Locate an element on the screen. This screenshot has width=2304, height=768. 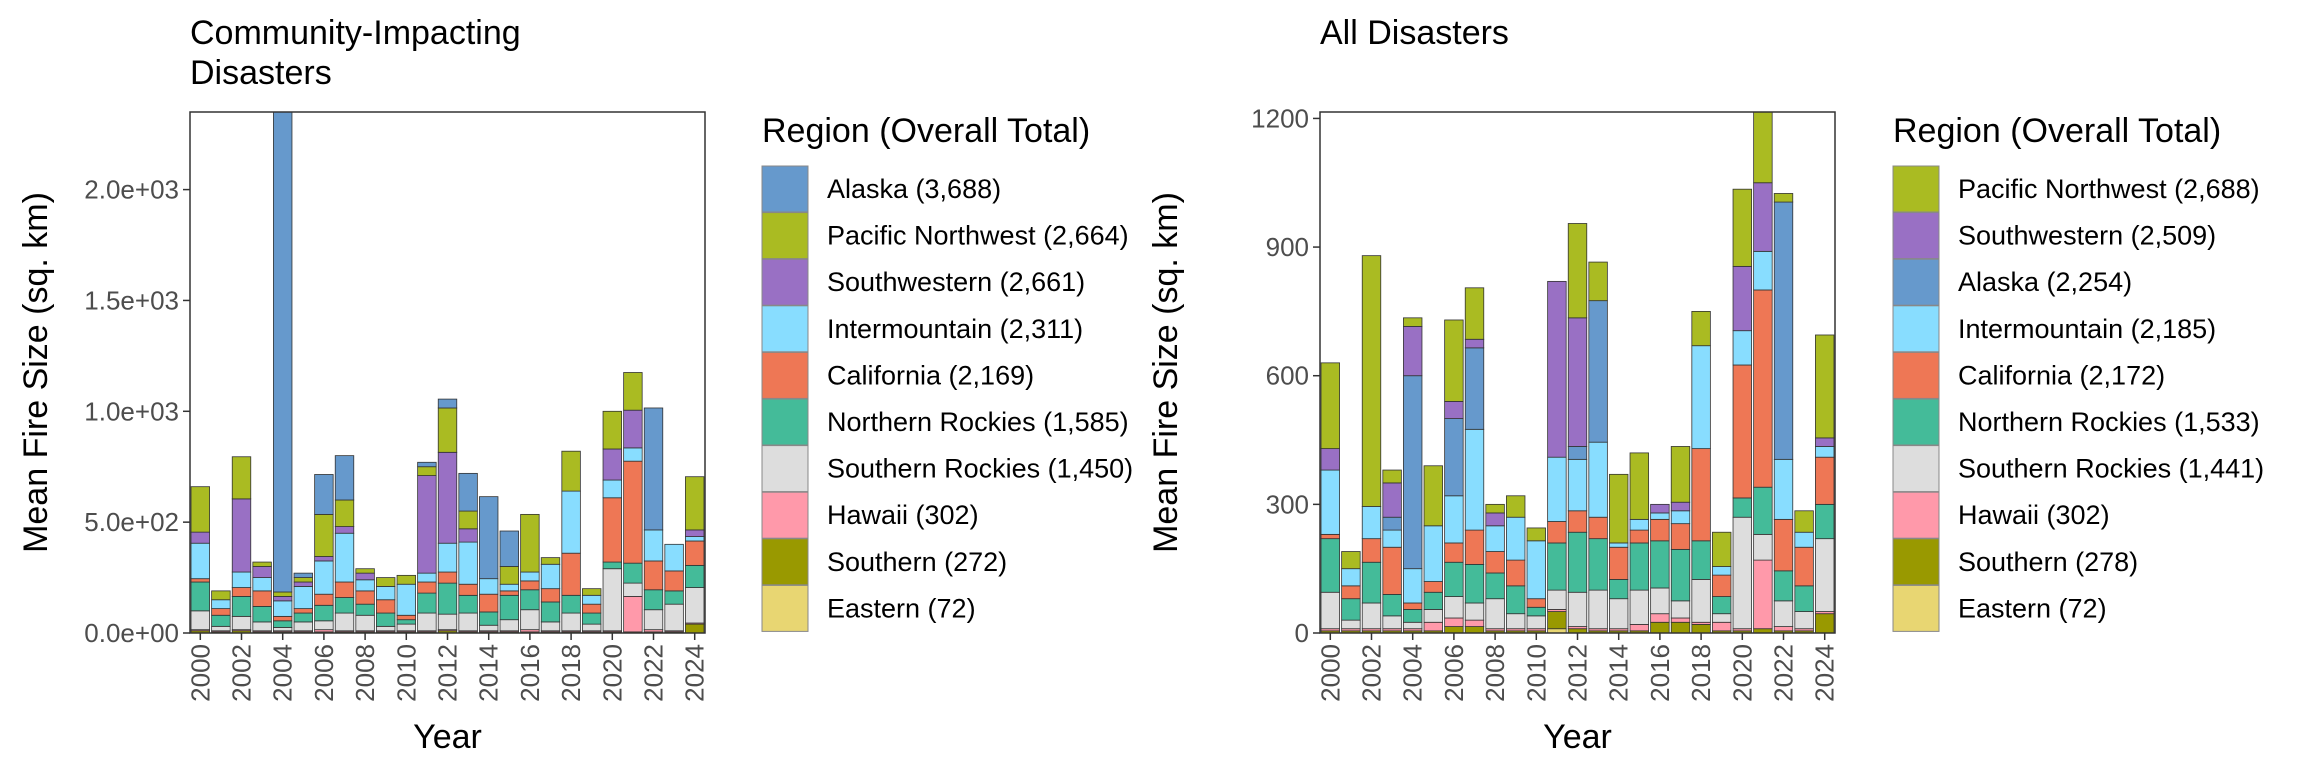
legend-title: Region (Overall Total) is located at coordinates (926, 131).